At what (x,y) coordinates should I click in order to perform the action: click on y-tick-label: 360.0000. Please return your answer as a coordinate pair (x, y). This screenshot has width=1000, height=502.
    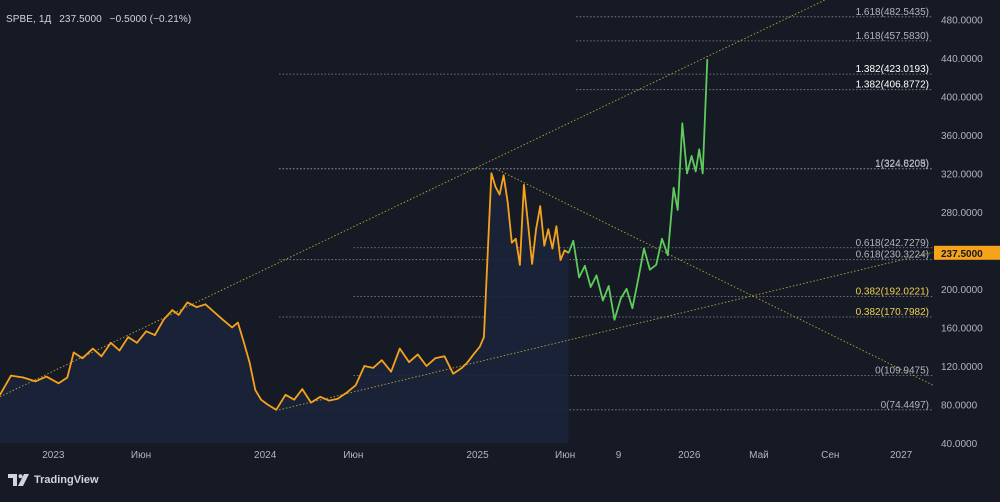
    Looking at the image, I should click on (962, 136).